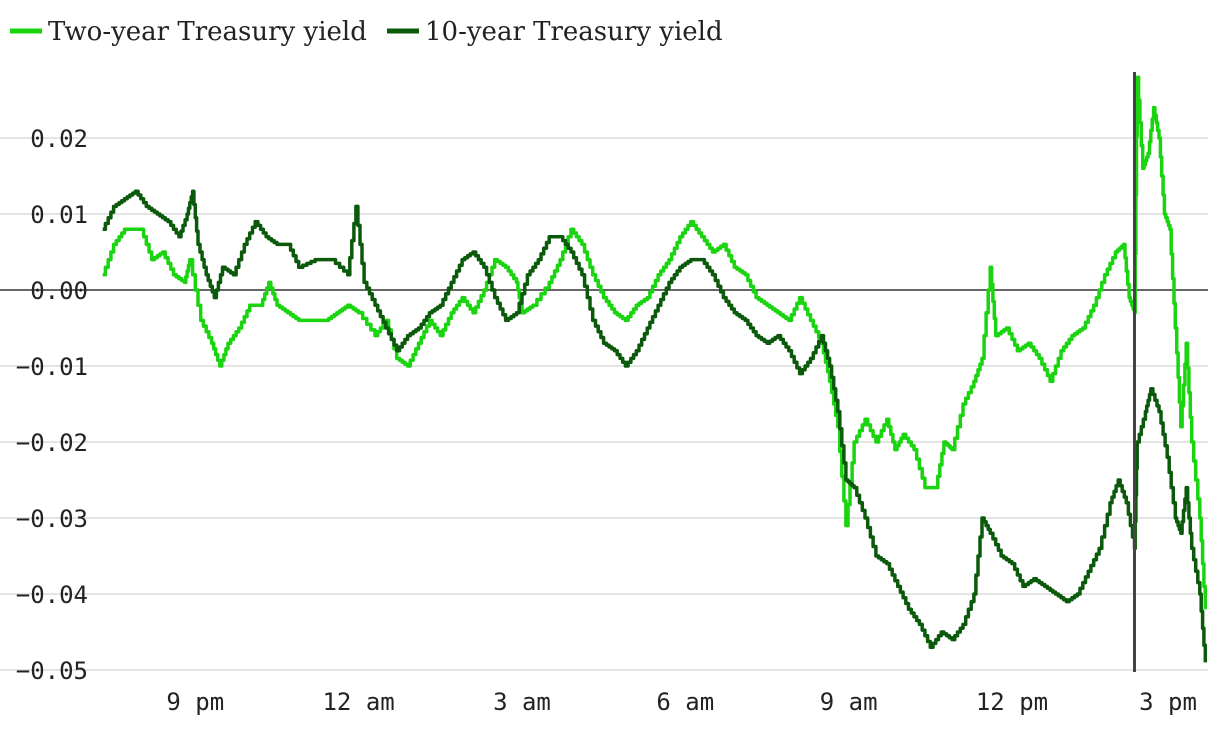 The height and width of the screenshot is (732, 1220). Describe the element at coordinates (59, 139) in the screenshot. I see `y-tick-label: 0.02` at that location.